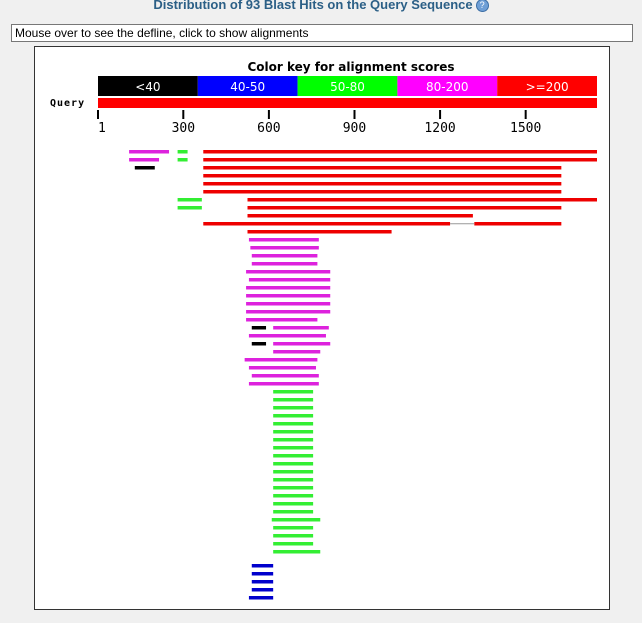 The width and height of the screenshot is (642, 623). I want to click on color-key-label: 40-50, so click(247, 87).